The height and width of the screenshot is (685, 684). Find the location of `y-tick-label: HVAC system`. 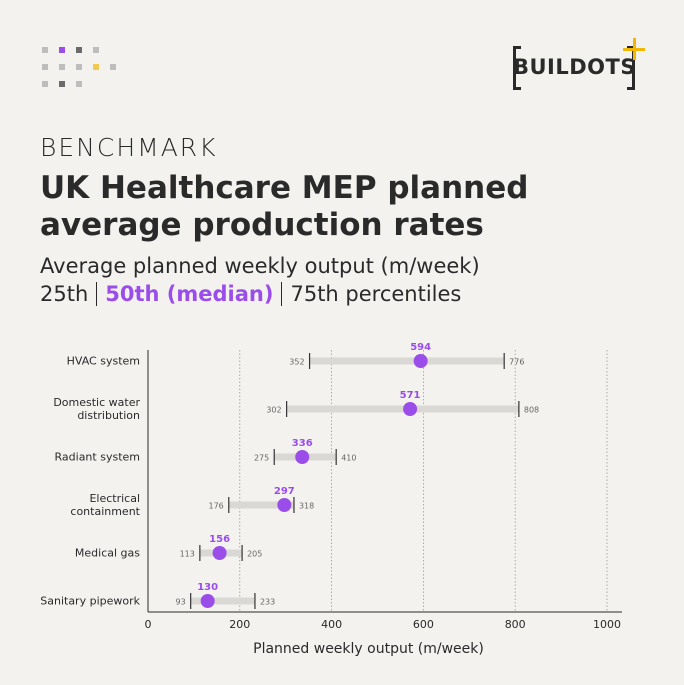

y-tick-label: HVAC system is located at coordinates (103, 361).